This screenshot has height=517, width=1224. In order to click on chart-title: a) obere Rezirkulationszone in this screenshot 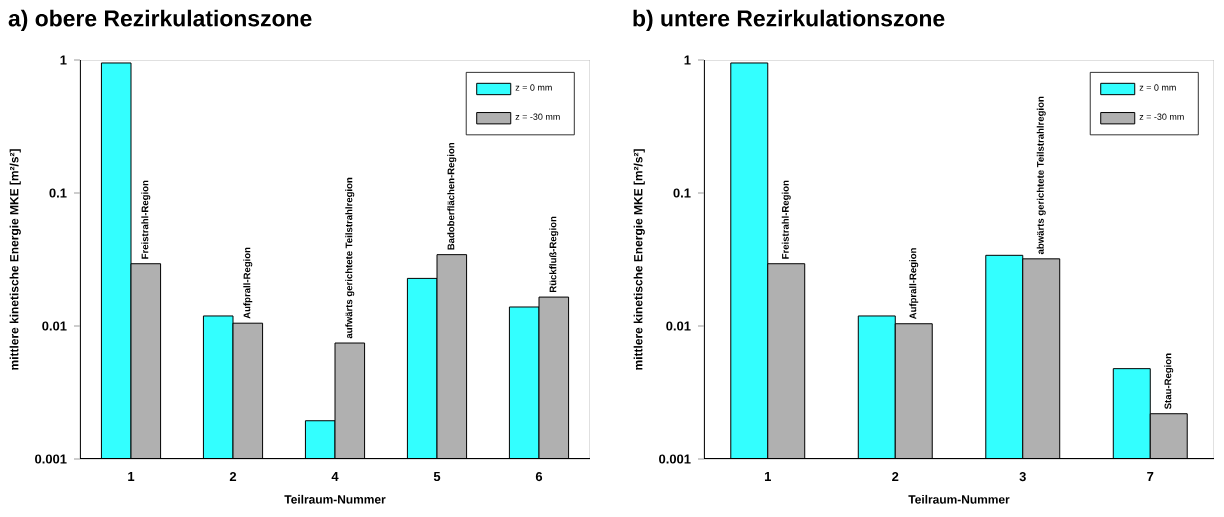, I will do `click(160, 20)`.